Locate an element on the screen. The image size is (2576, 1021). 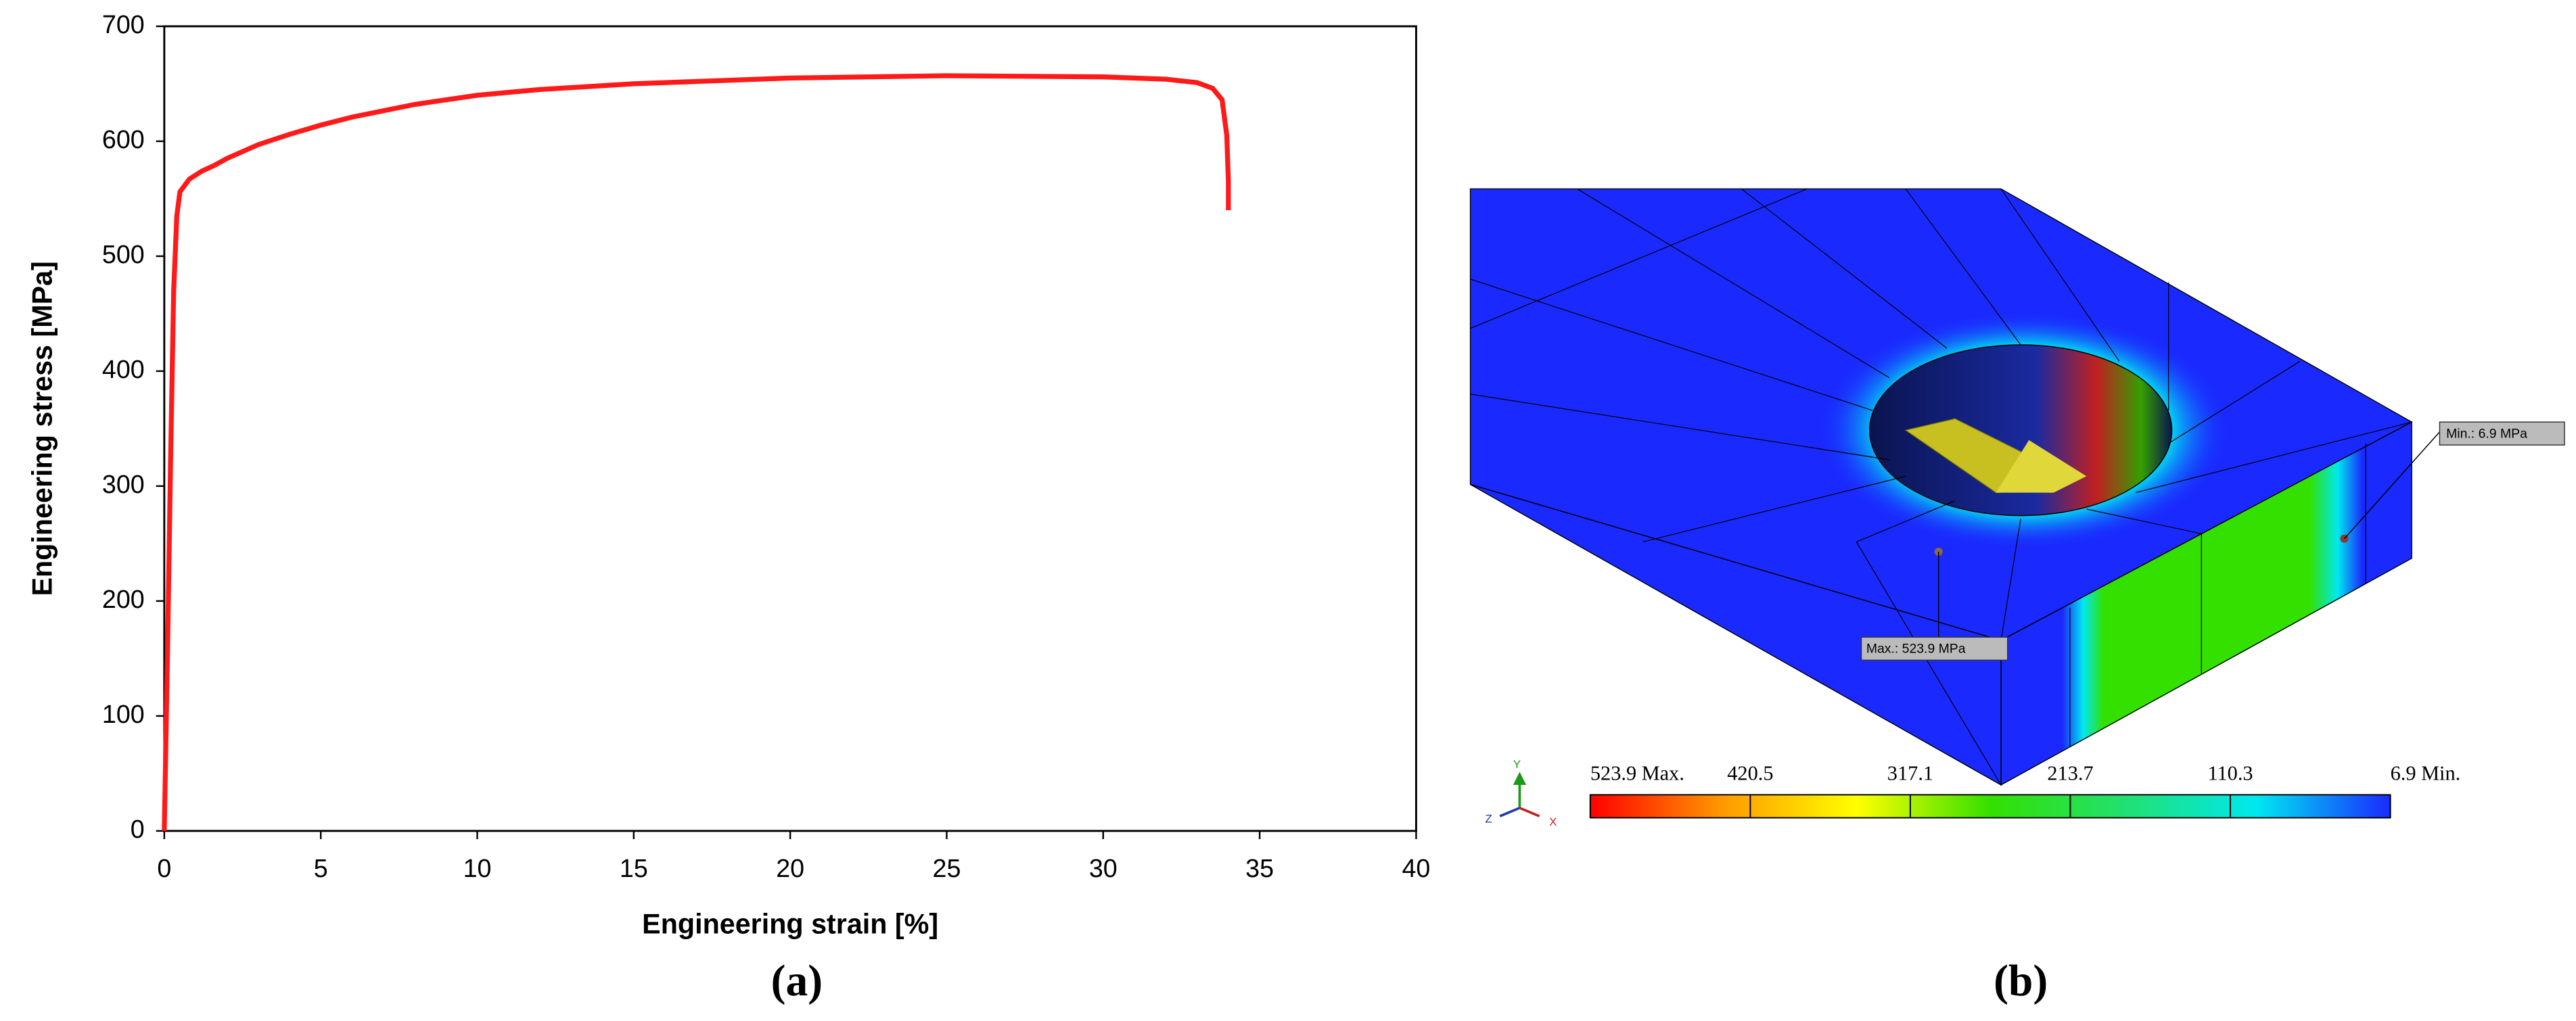
x-tick-label: 0 is located at coordinates (164, 868).